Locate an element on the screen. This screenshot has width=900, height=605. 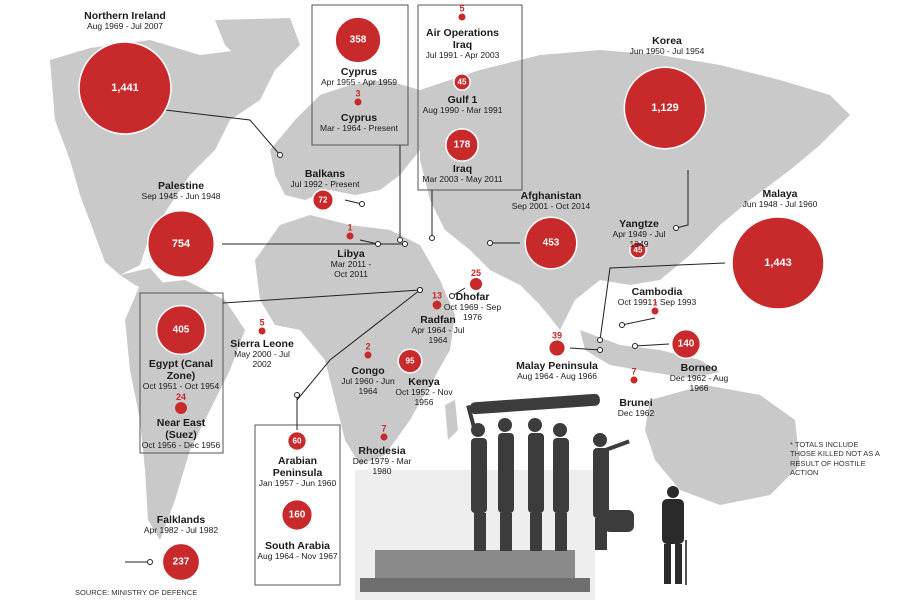
label-borneo: Borneo Dec 1962 - Aug 1966 is located at coordinates (699, 378).